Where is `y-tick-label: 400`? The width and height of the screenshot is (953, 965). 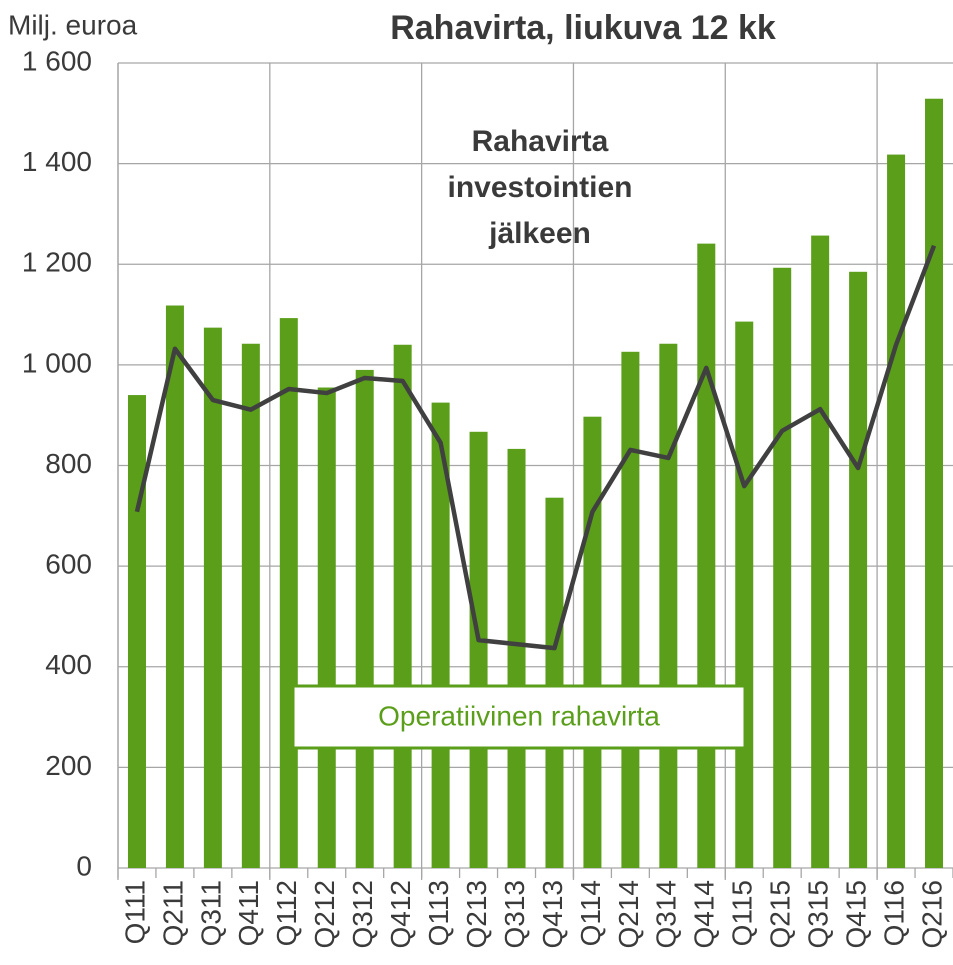
y-tick-label: 400 is located at coordinates (68, 664).